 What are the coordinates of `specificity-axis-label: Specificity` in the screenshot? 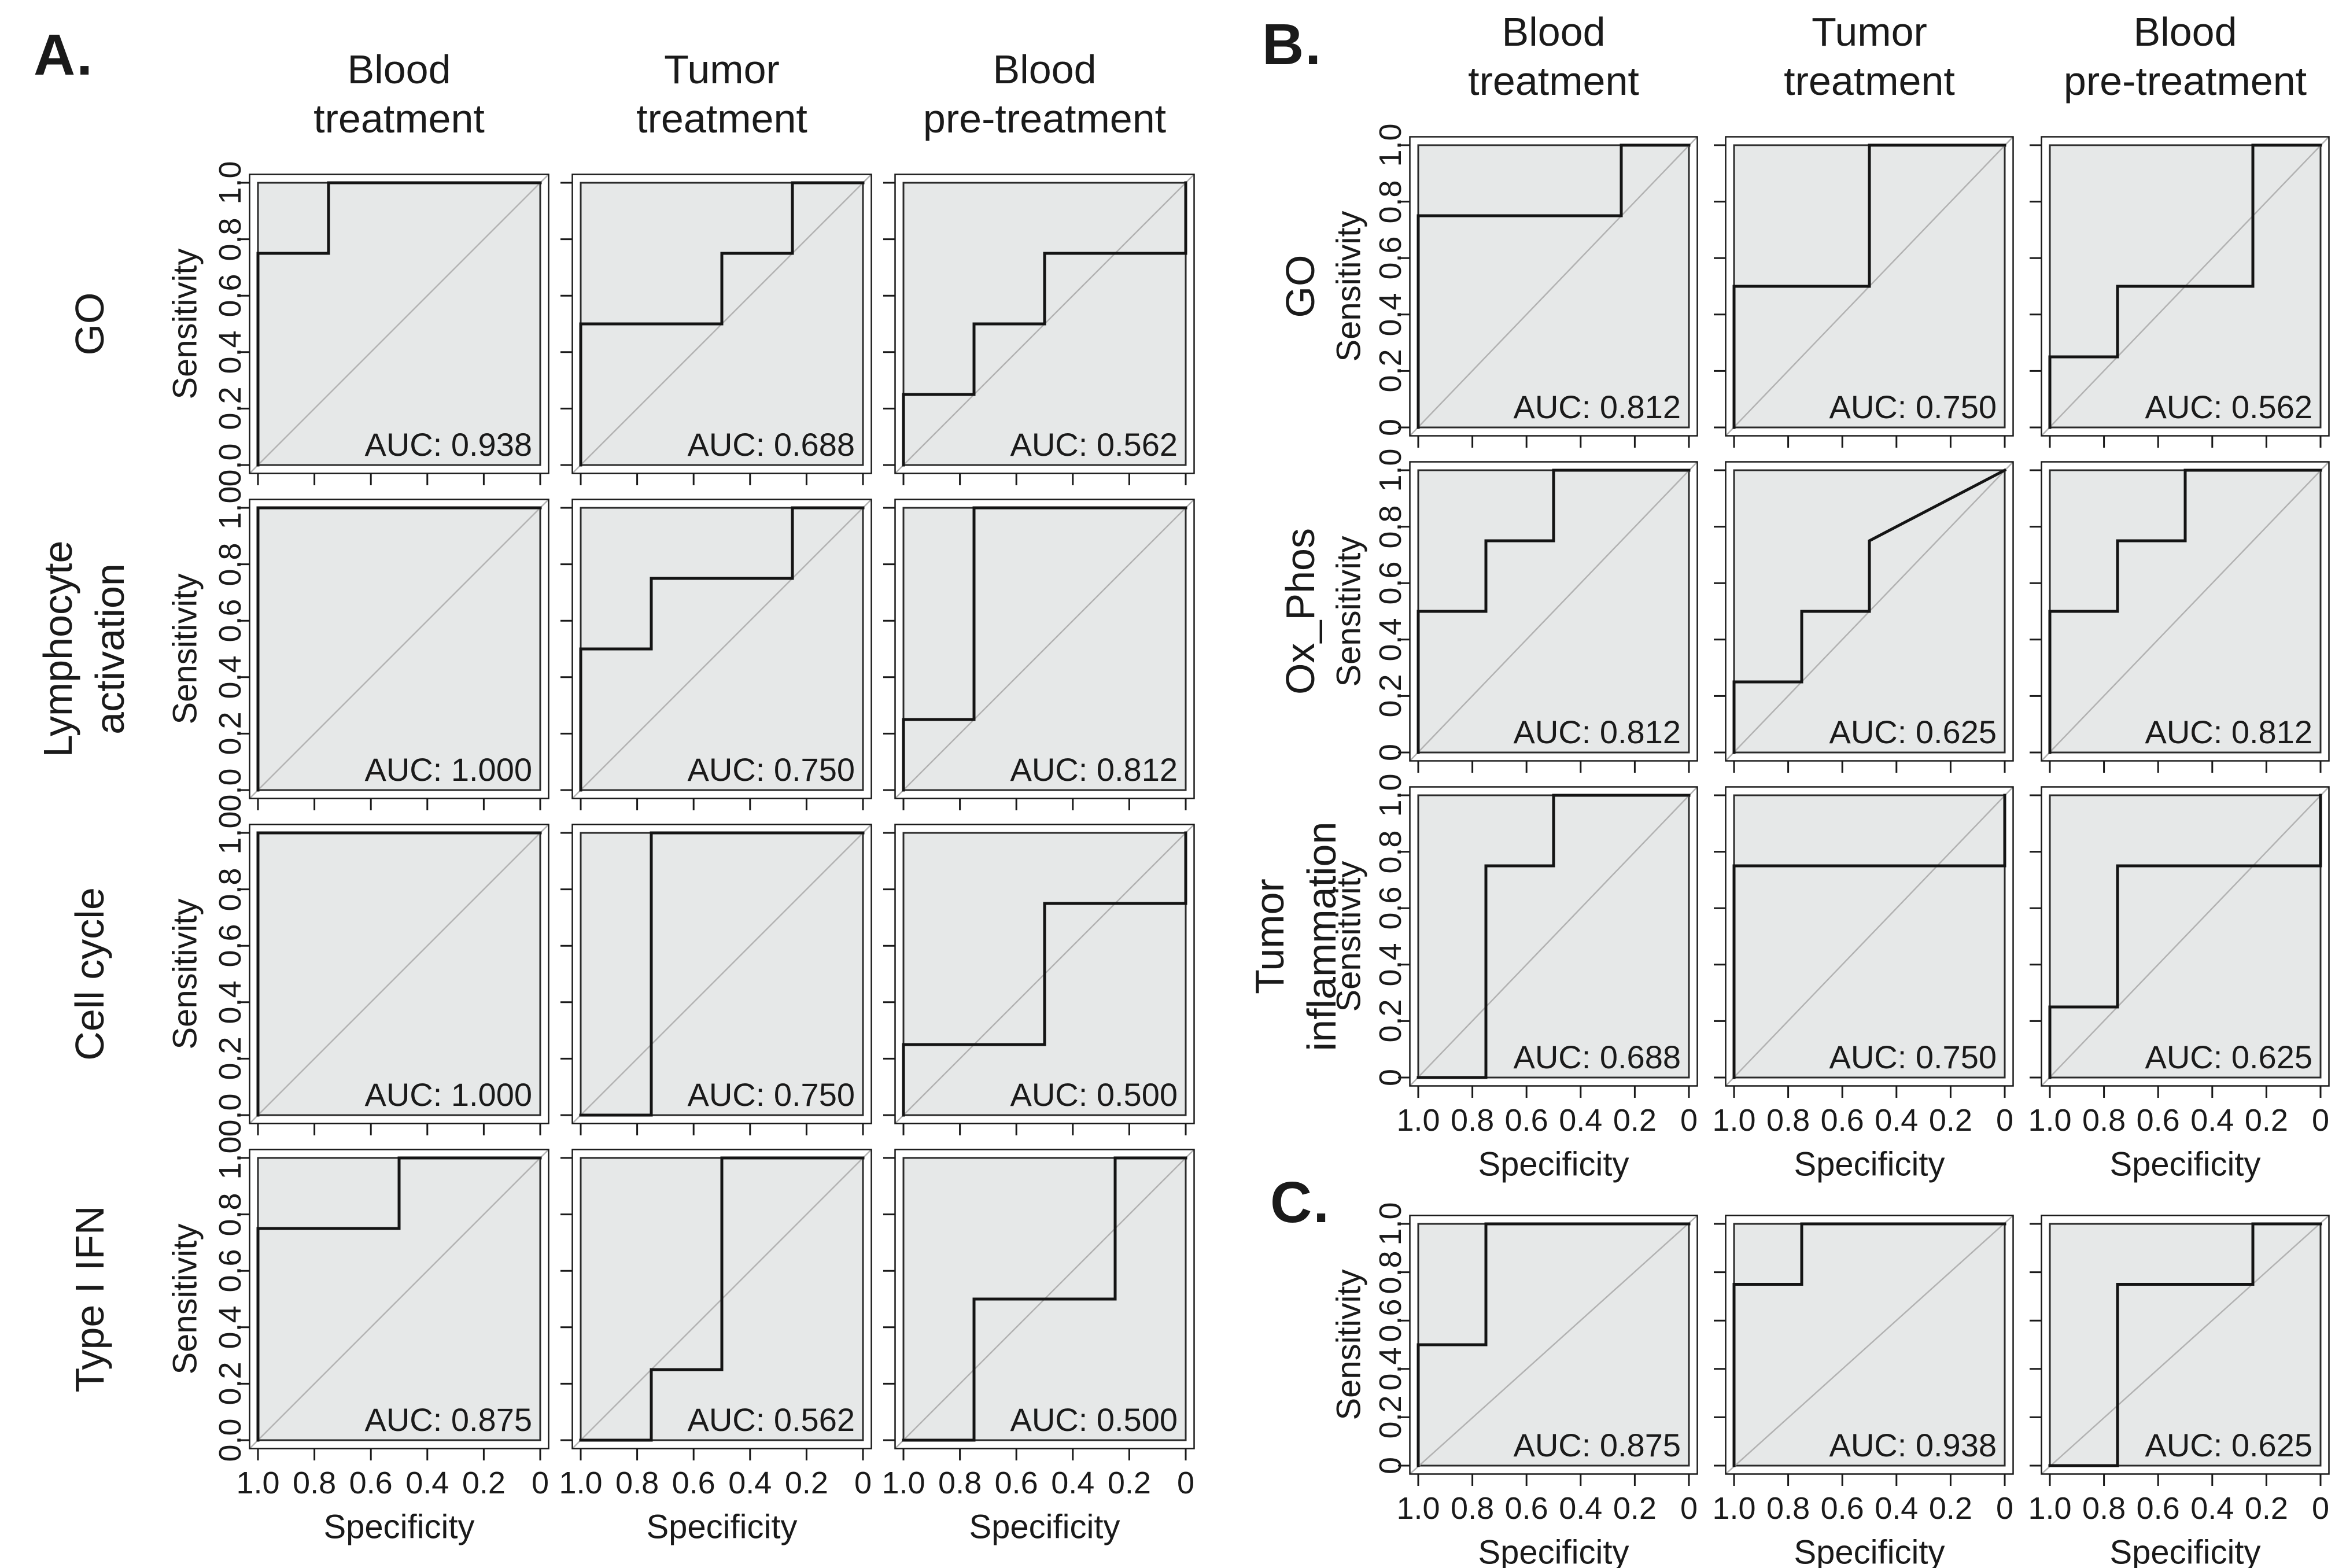 It's located at (1044, 1527).